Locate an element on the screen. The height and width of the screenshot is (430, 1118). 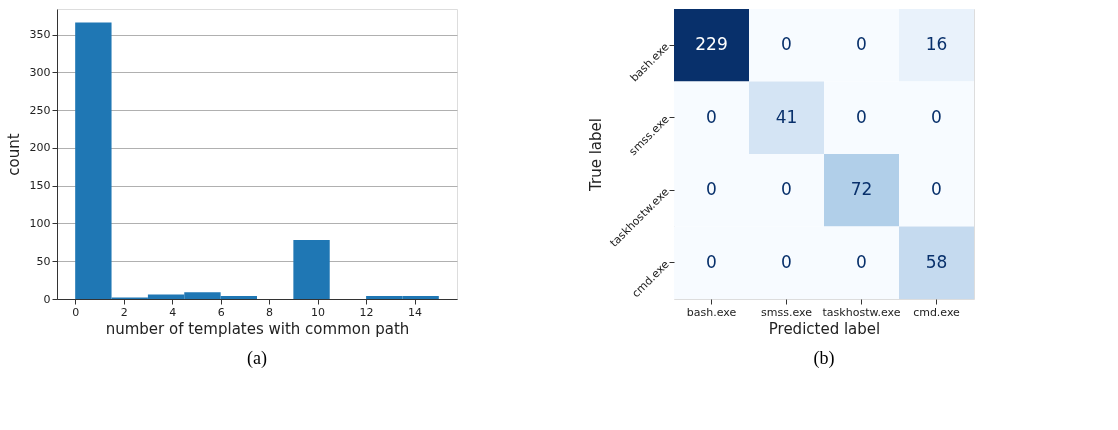
x-tick-label: 6 is located at coordinates (221, 312).